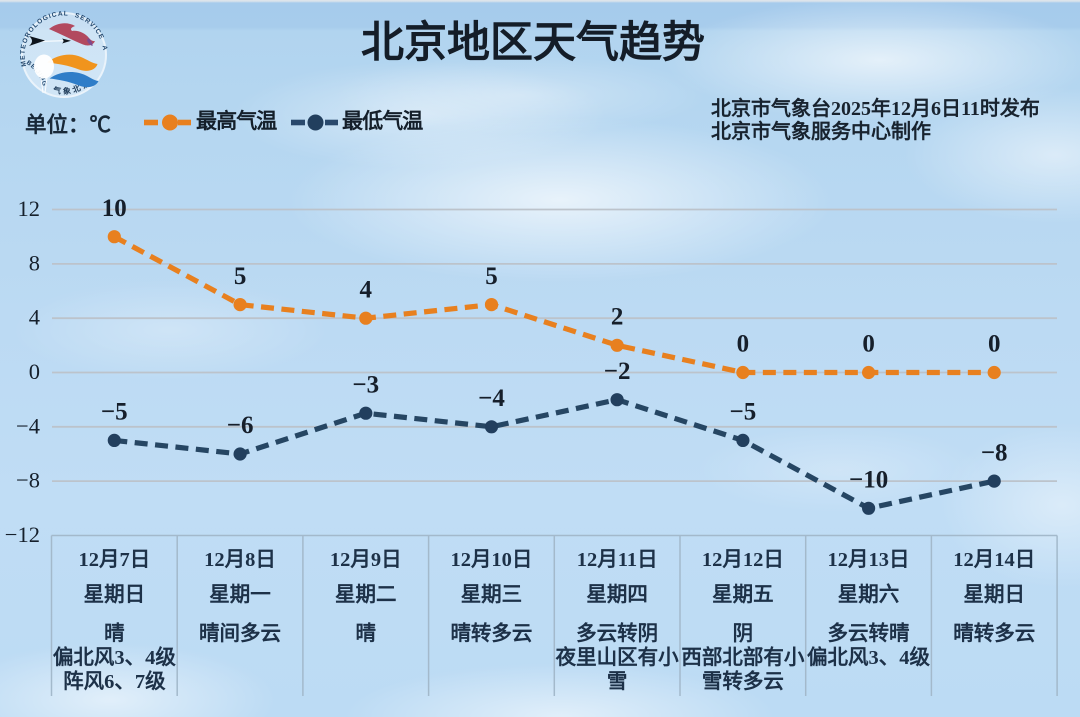 Image resolution: width=1080 pixels, height=717 pixels. What do you see at coordinates (617, 371) in the screenshot?
I see `svg-text: −2` at bounding box center [617, 371].